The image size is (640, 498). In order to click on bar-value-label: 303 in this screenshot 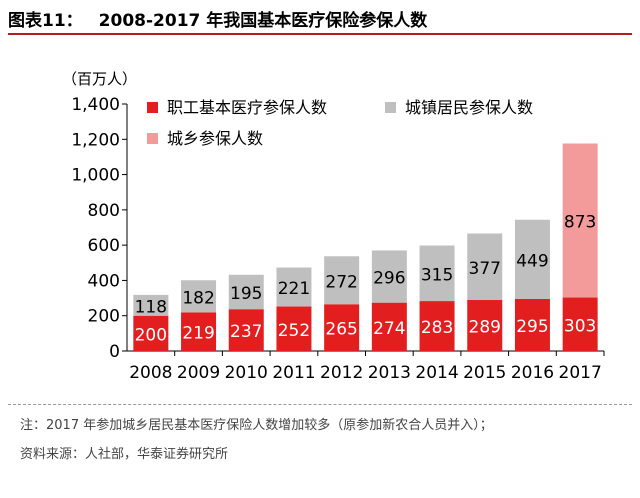, I will do `click(580, 326)`.